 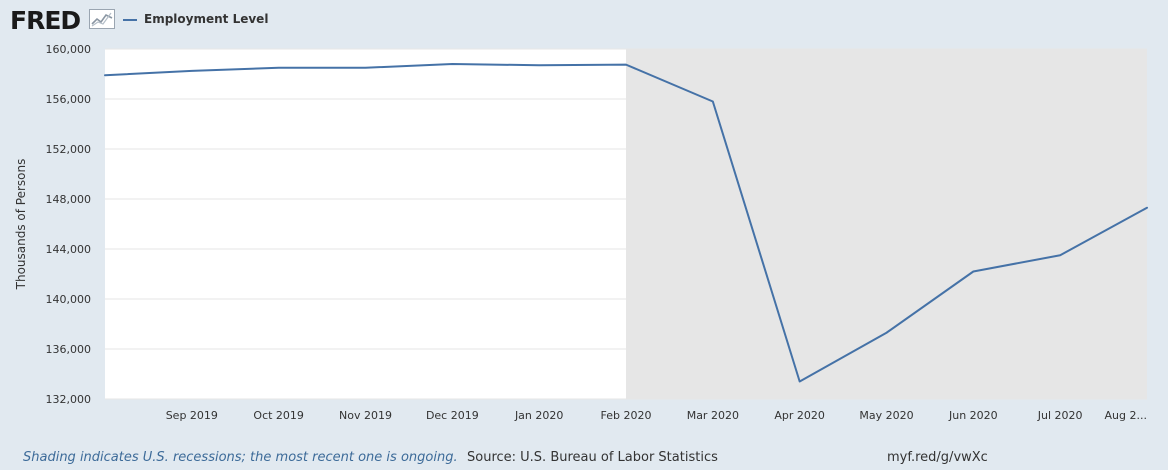 I want to click on x-tick-label: Jul 2020, so click(x=1060, y=415).